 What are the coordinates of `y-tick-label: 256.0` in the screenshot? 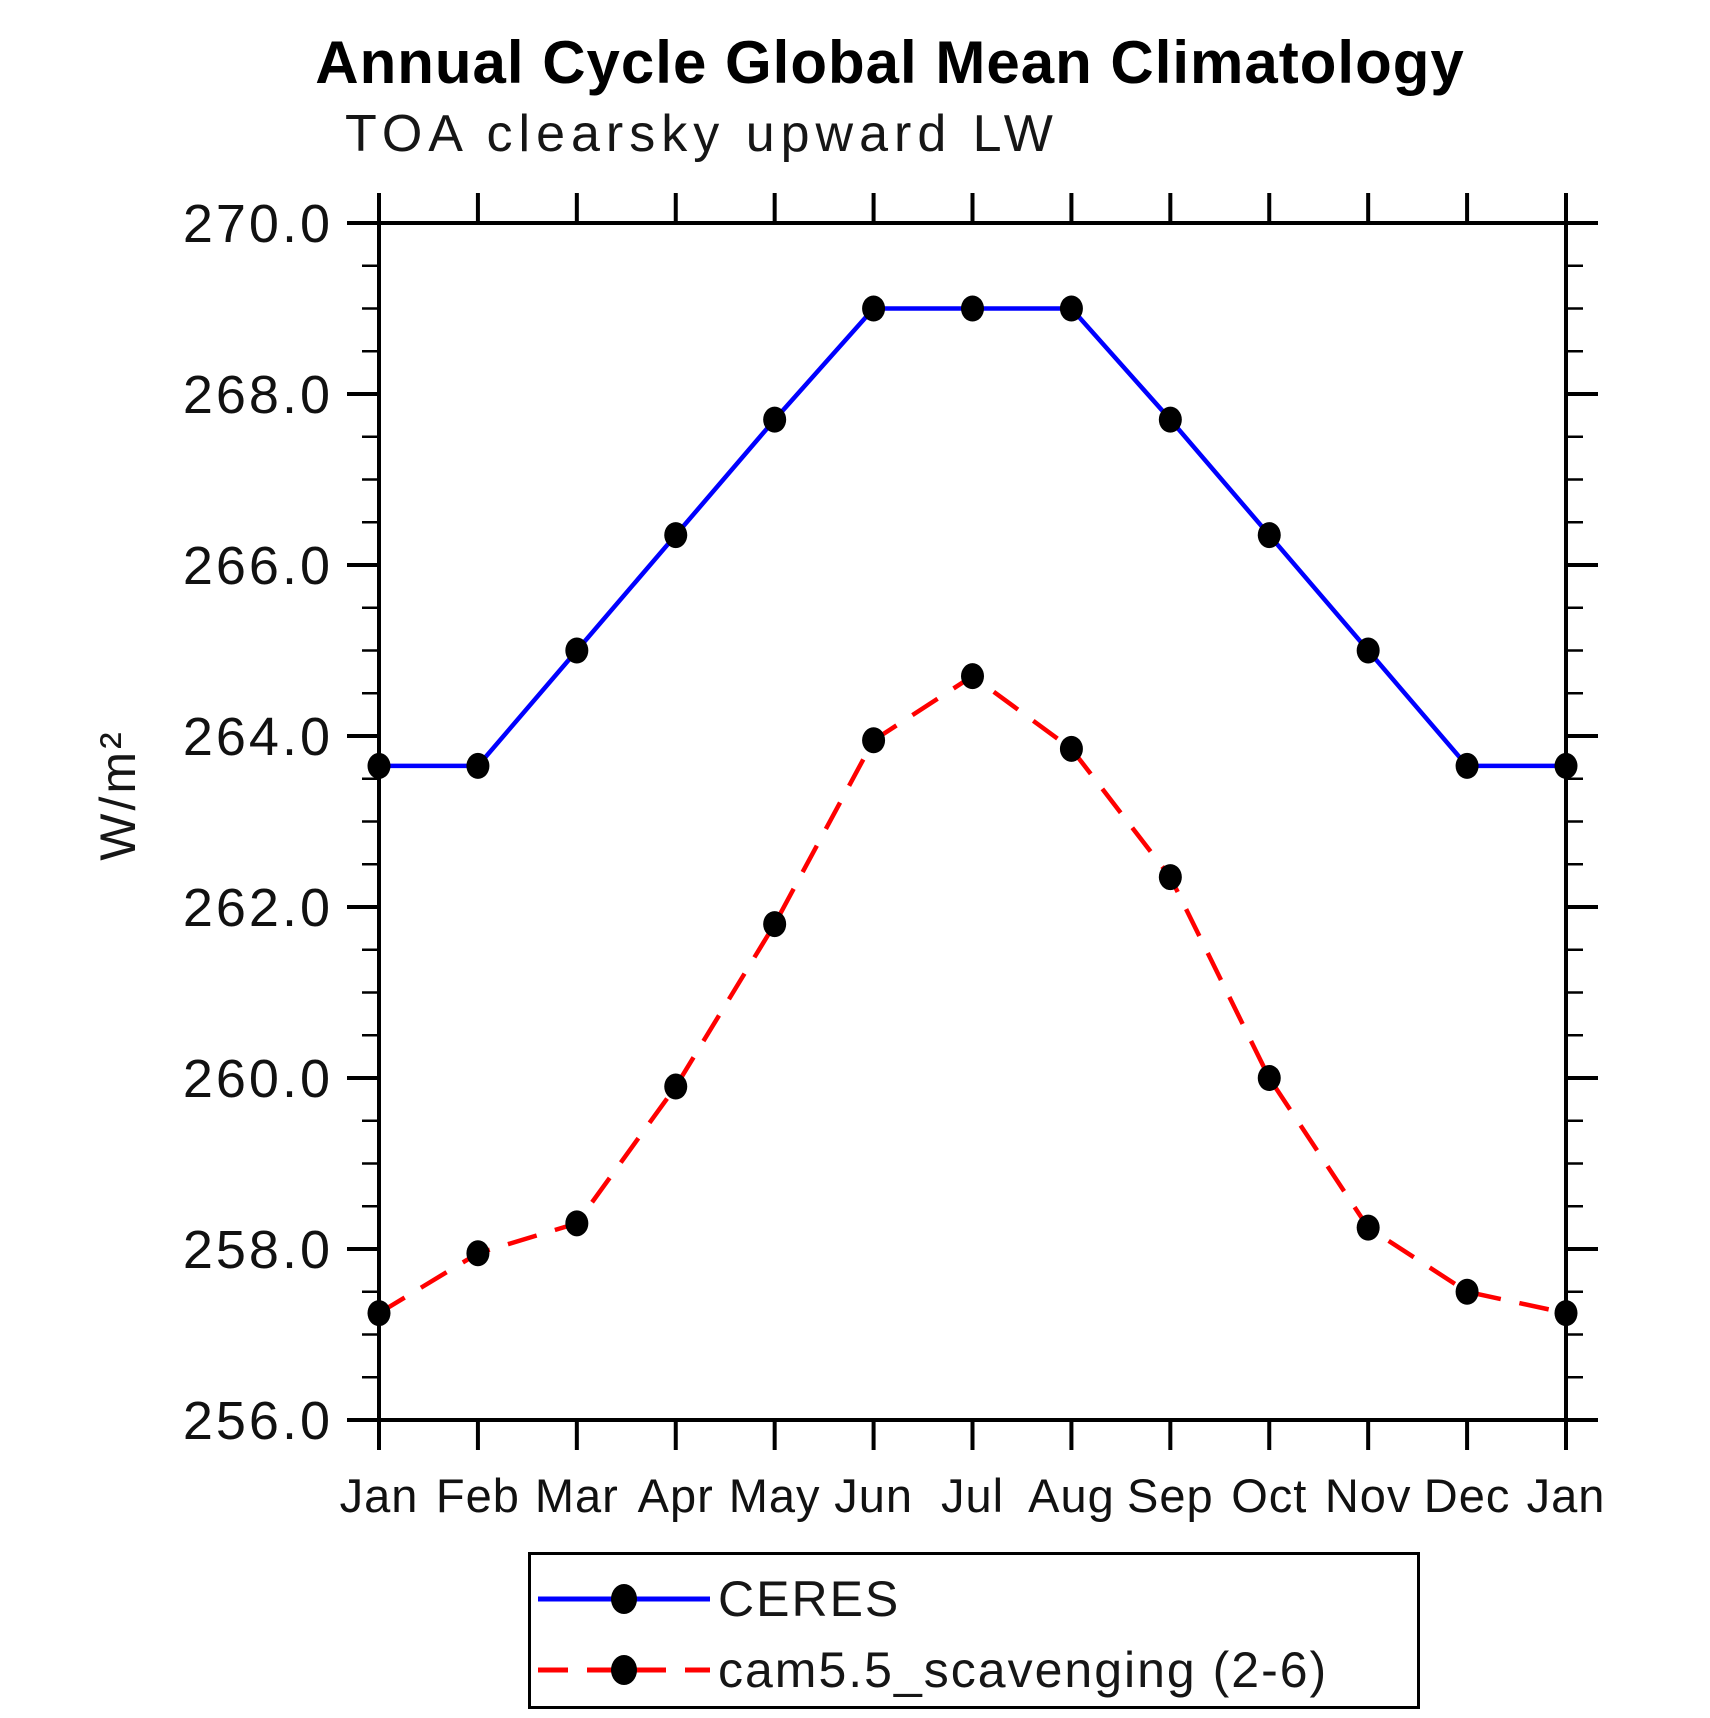 It's located at (258, 1421).